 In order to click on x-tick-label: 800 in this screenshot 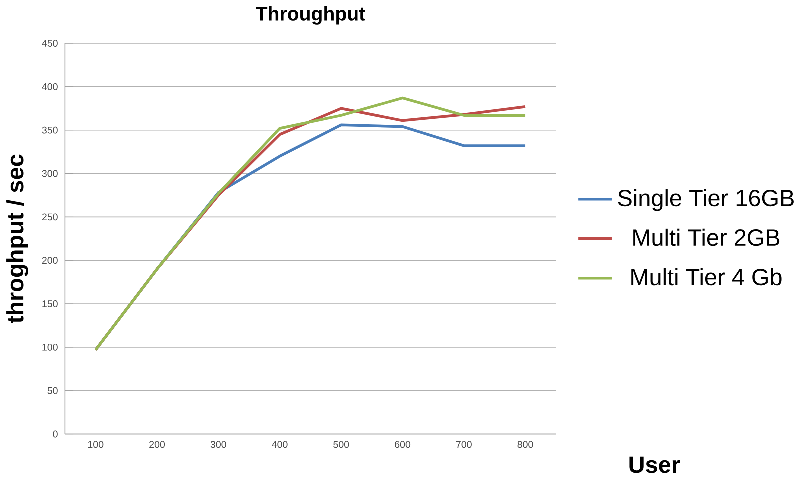, I will do `click(526, 444)`.